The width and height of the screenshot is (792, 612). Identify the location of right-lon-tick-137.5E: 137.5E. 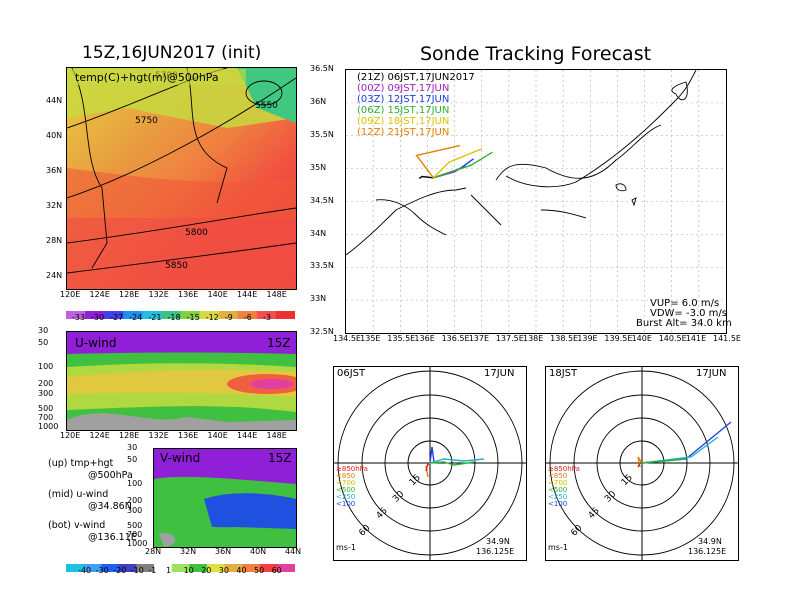
(509, 338).